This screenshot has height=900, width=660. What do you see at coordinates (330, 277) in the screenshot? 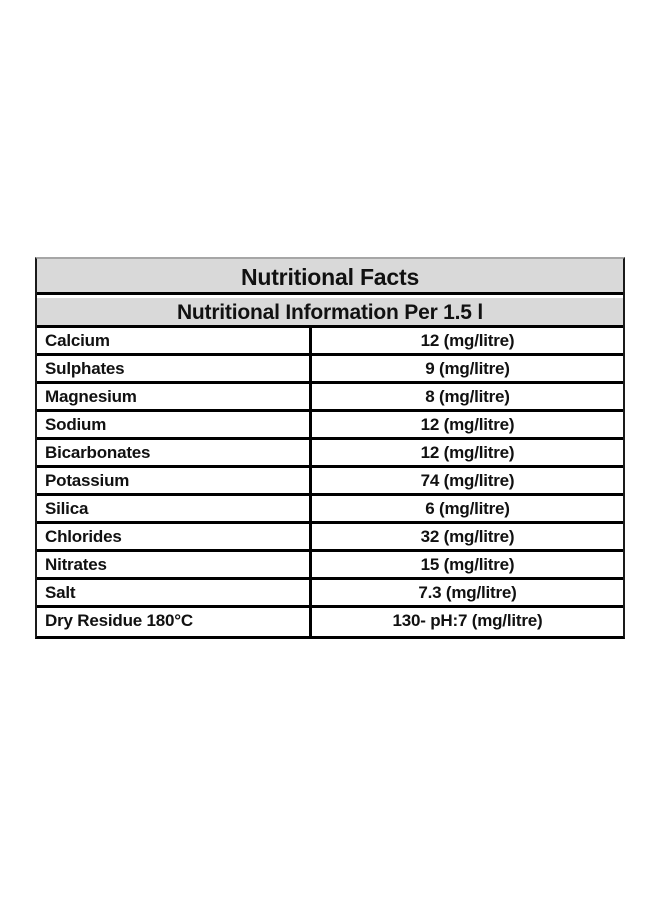
I see `table-title: Nutritional Facts` at bounding box center [330, 277].